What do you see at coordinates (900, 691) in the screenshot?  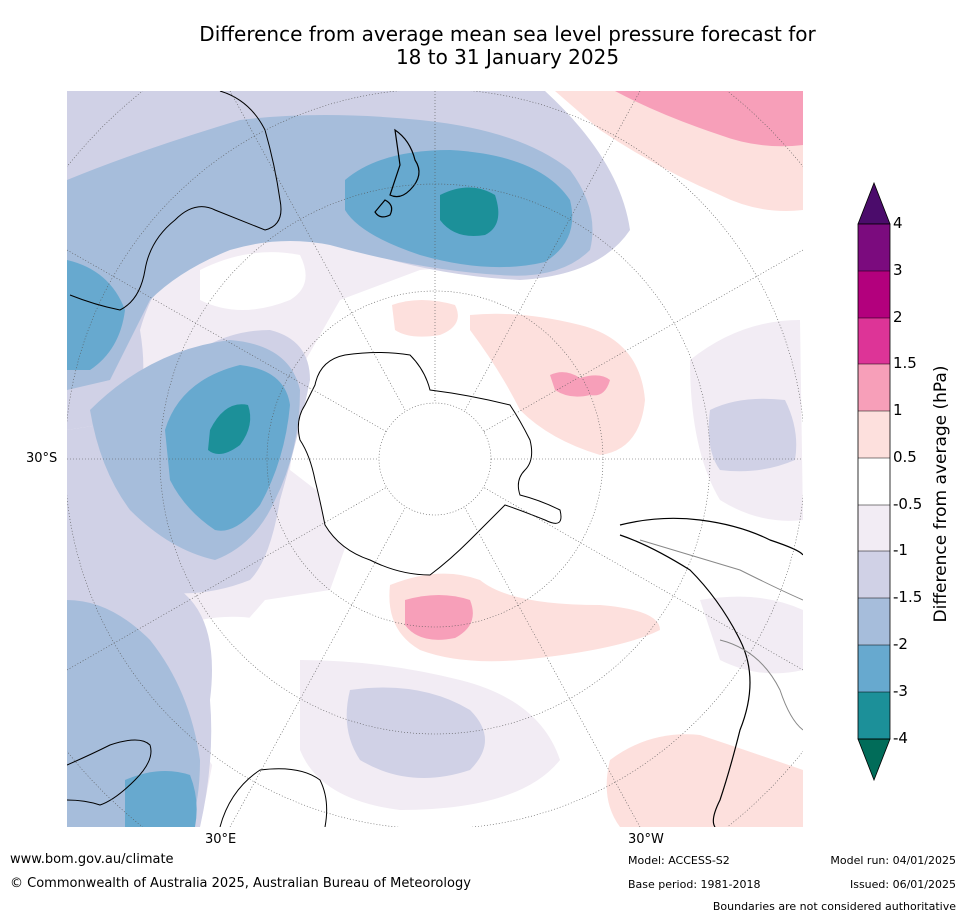 I see `colorbar-tick-m3: -3` at bounding box center [900, 691].